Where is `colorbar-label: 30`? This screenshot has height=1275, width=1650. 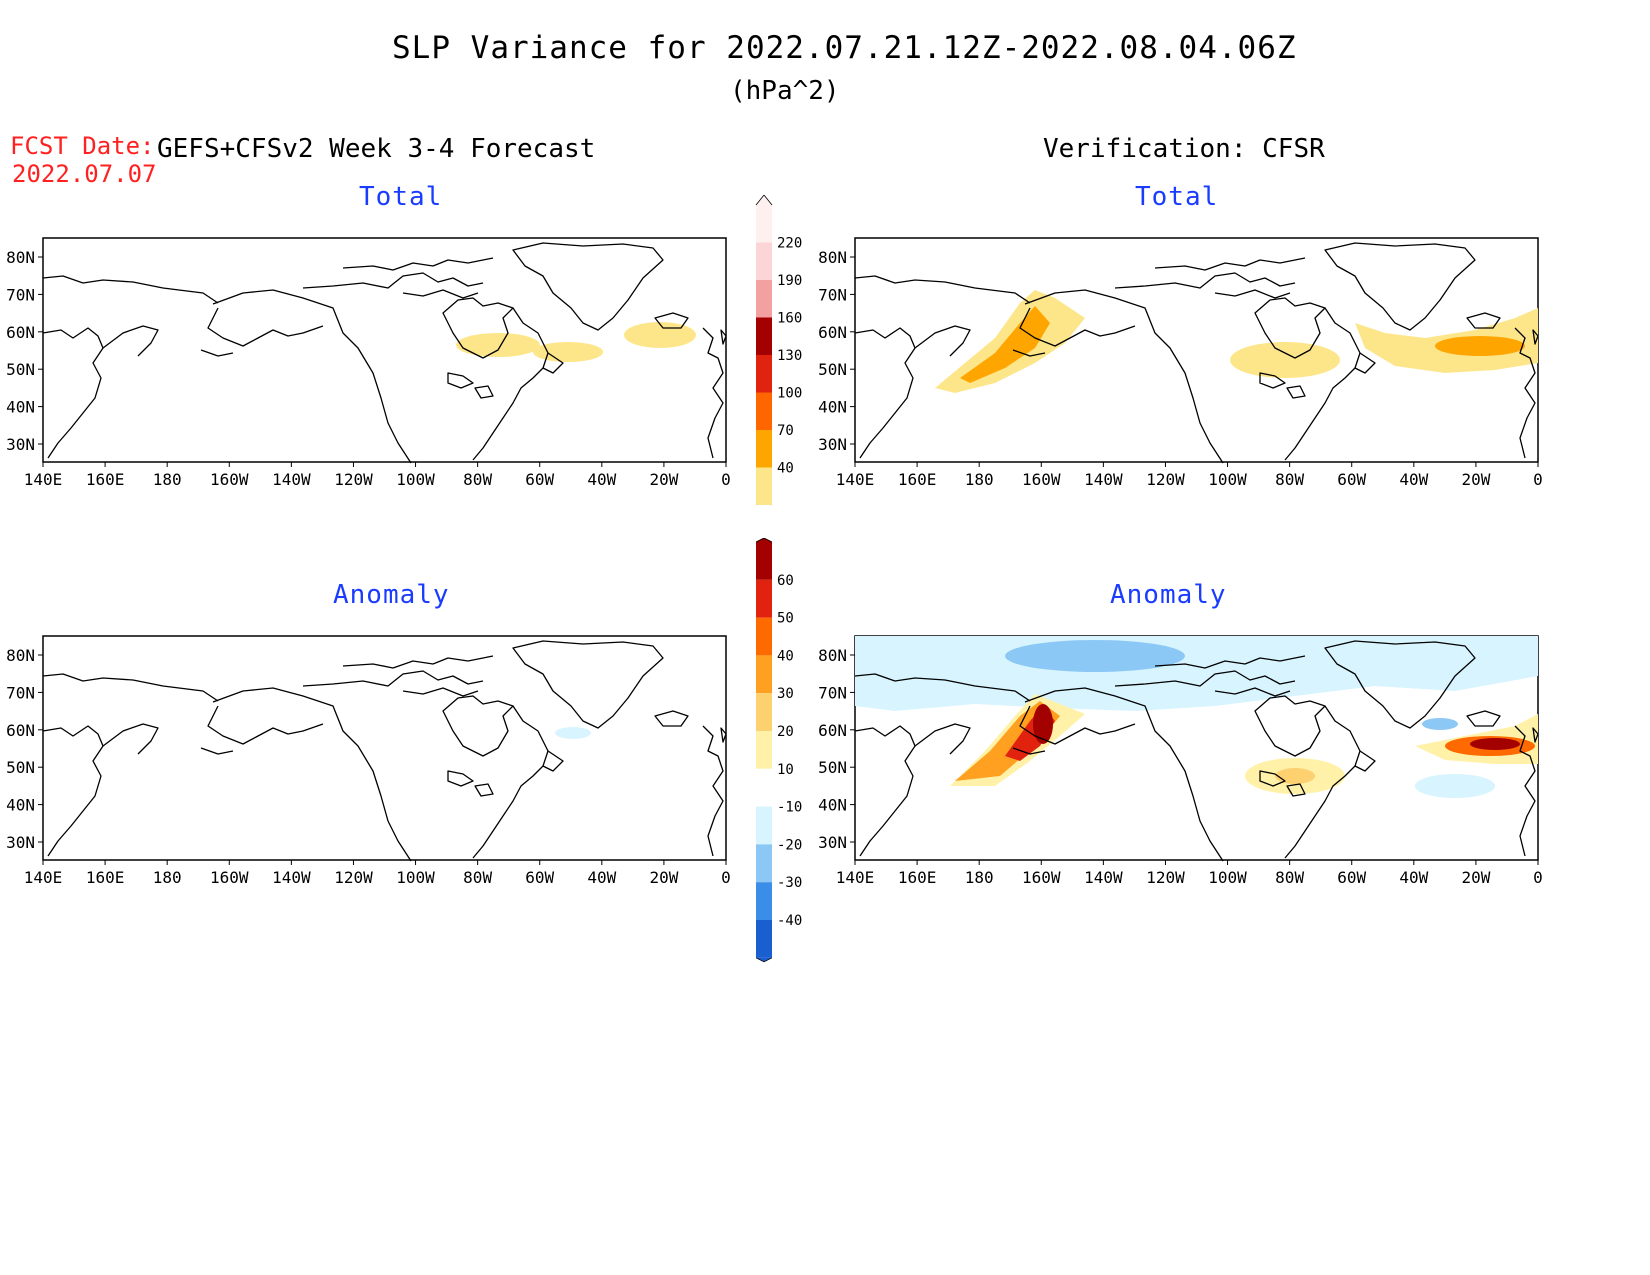 colorbar-label: 30 is located at coordinates (785, 694).